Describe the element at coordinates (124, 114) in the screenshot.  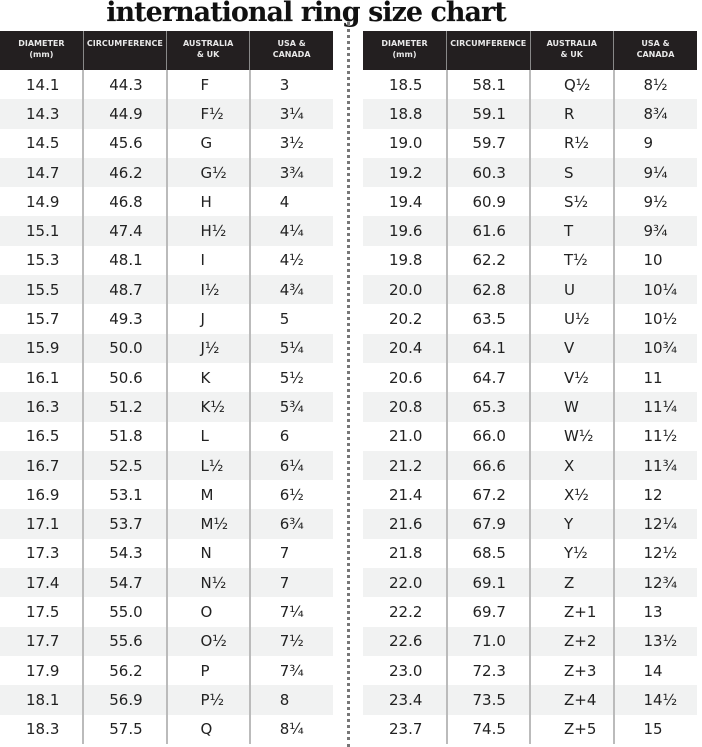
I see `cell-circumference: 44.9` at that location.